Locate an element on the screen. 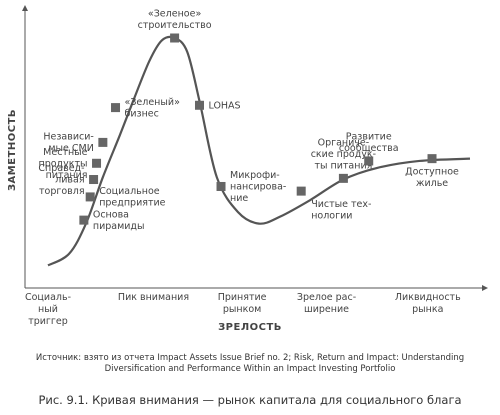  data-point-label: Основа пирамиды is located at coordinates (119, 220).